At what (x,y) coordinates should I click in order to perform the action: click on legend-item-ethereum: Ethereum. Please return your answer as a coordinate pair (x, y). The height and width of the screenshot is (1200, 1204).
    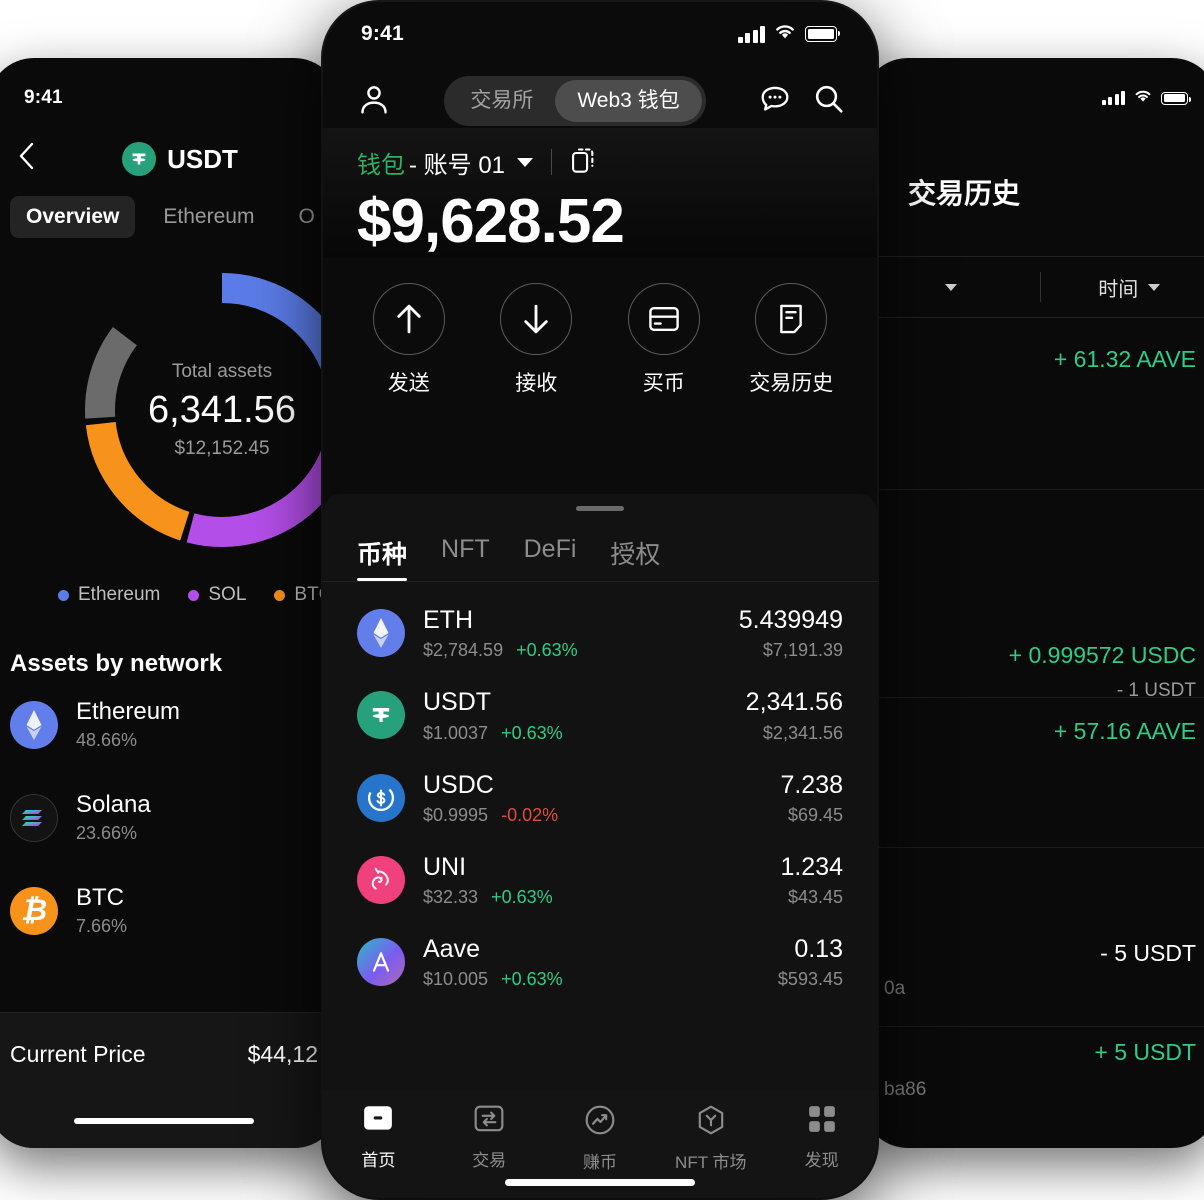
    Looking at the image, I should click on (109, 595).